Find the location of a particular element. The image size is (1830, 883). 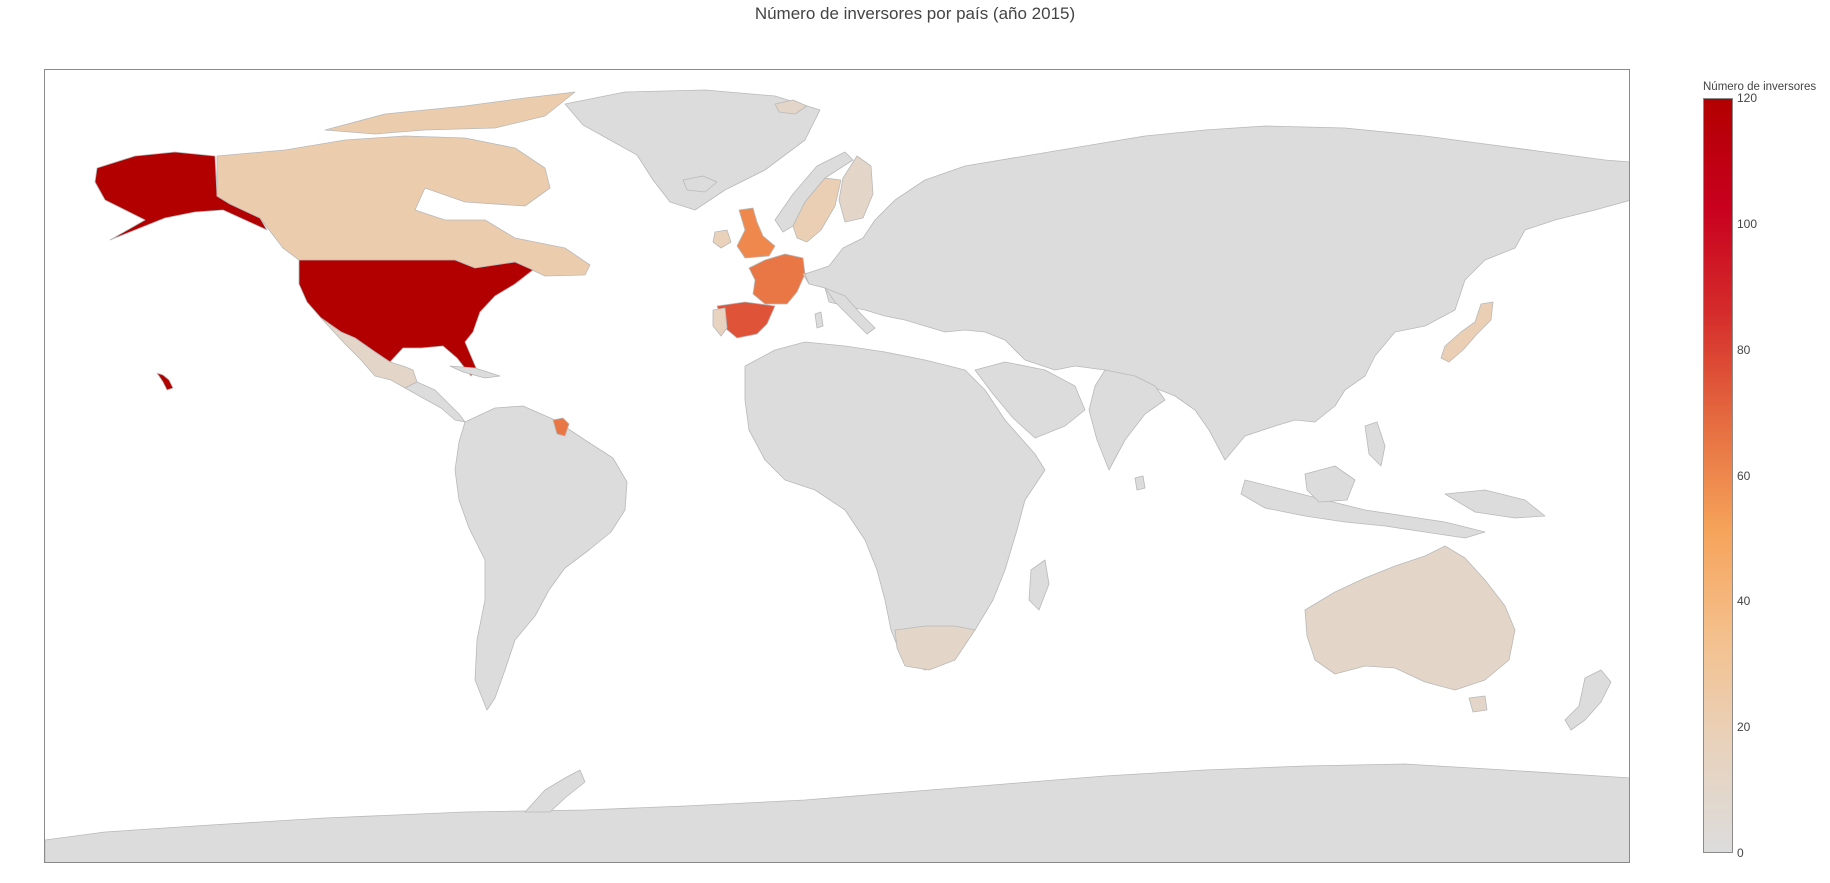

country-usa-hawaii is located at coordinates (165, 381).